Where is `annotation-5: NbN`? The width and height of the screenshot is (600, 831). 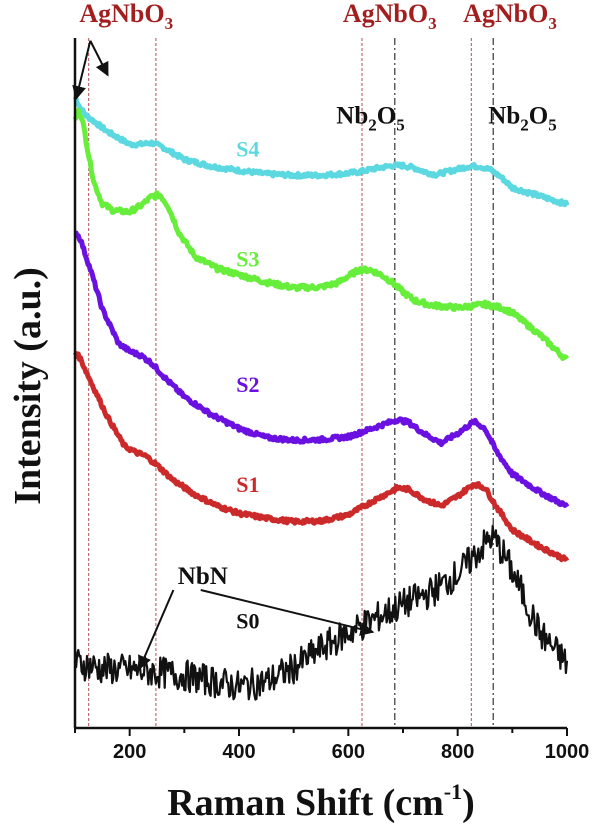 annotation-5: NbN is located at coordinates (203, 576).